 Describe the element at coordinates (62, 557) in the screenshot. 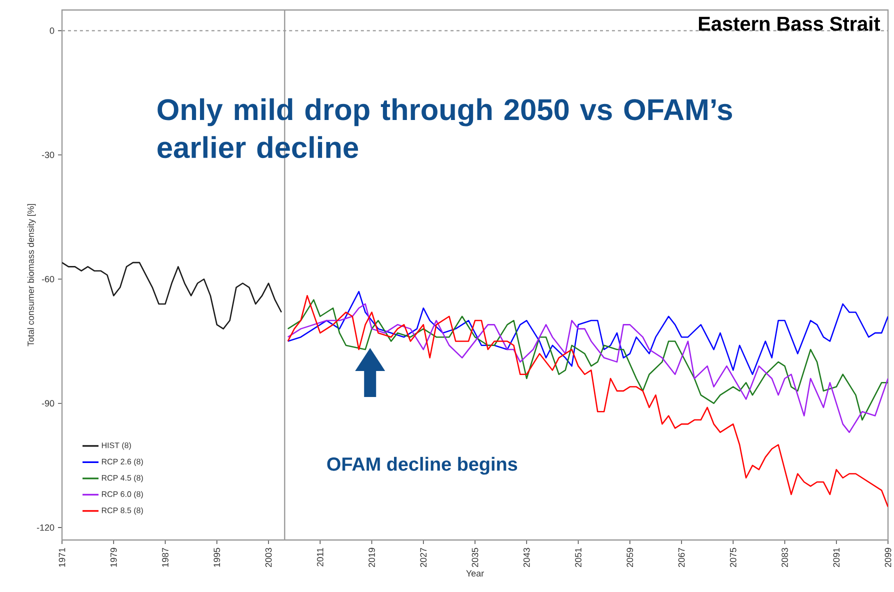

I see `x-tick-label: 1971` at that location.